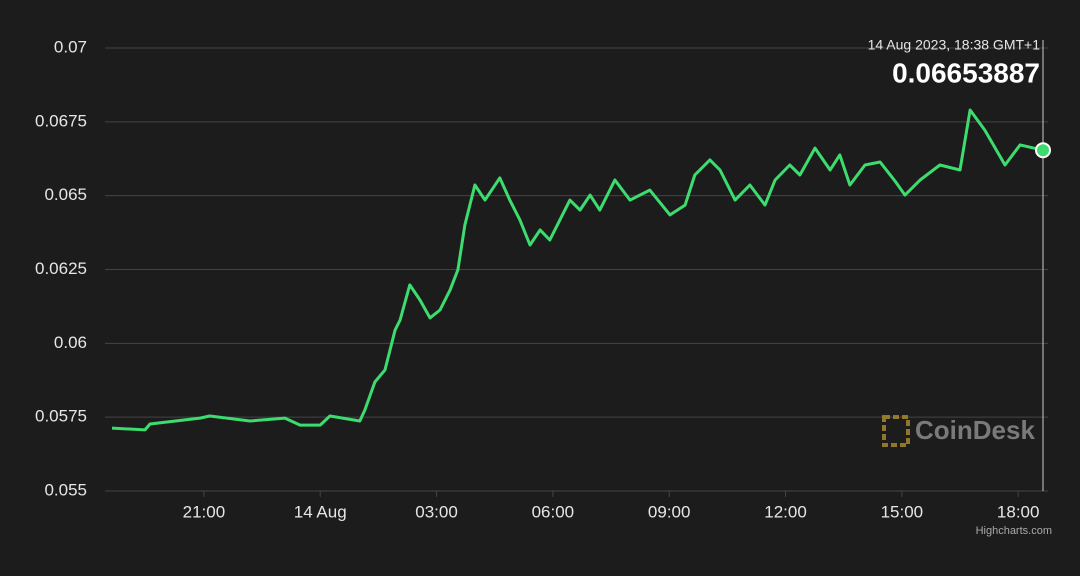 The width and height of the screenshot is (1080, 576). I want to click on credits: Highcharts.com, so click(1014, 531).